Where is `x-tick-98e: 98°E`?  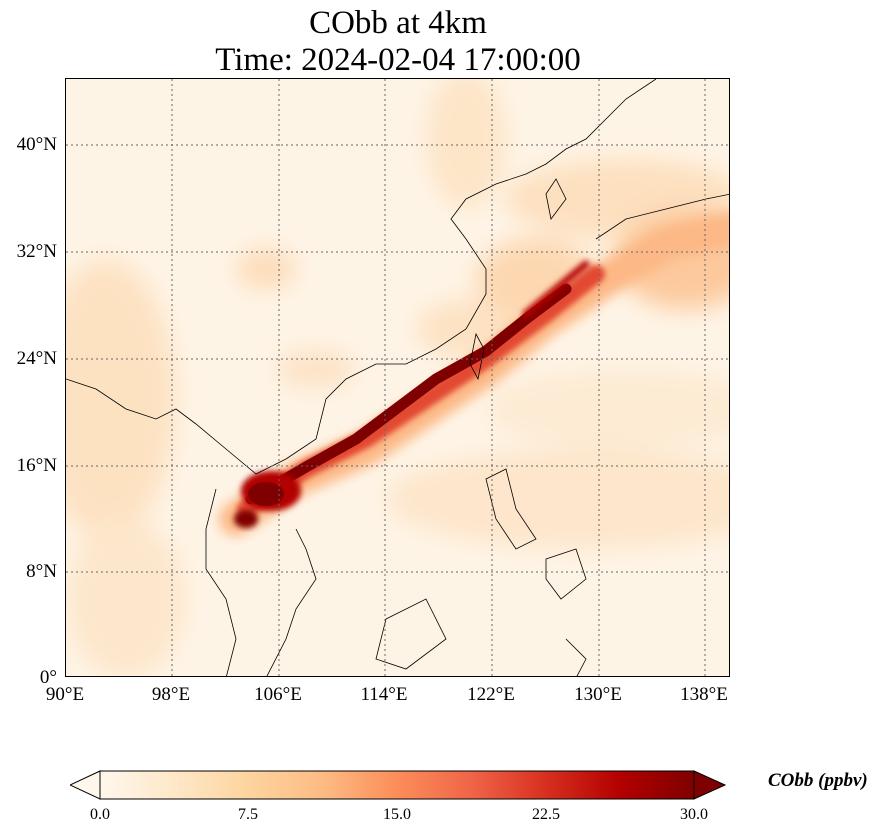
x-tick-98e: 98°E is located at coordinates (171, 694).